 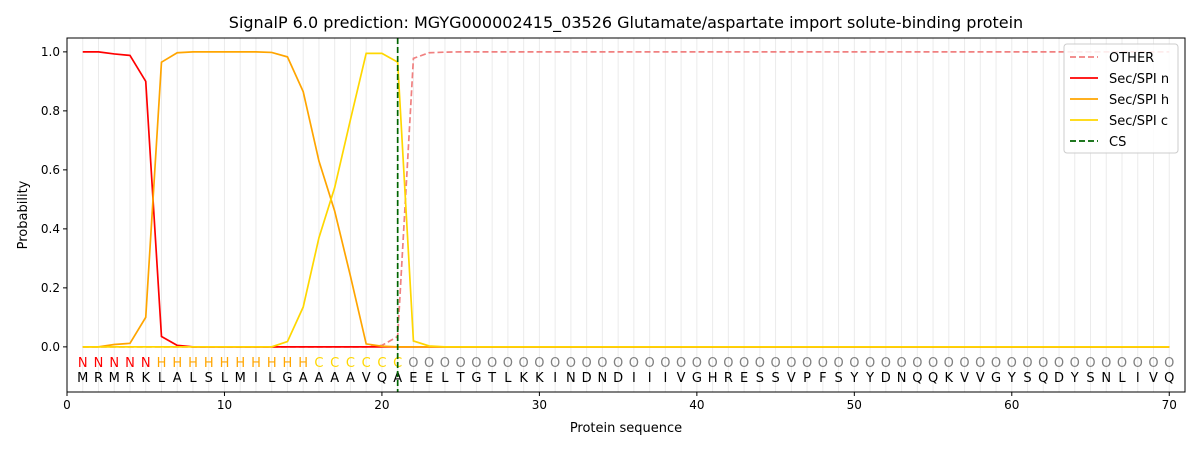 I want to click on y-tick-label: 0.4, so click(x=50, y=229).